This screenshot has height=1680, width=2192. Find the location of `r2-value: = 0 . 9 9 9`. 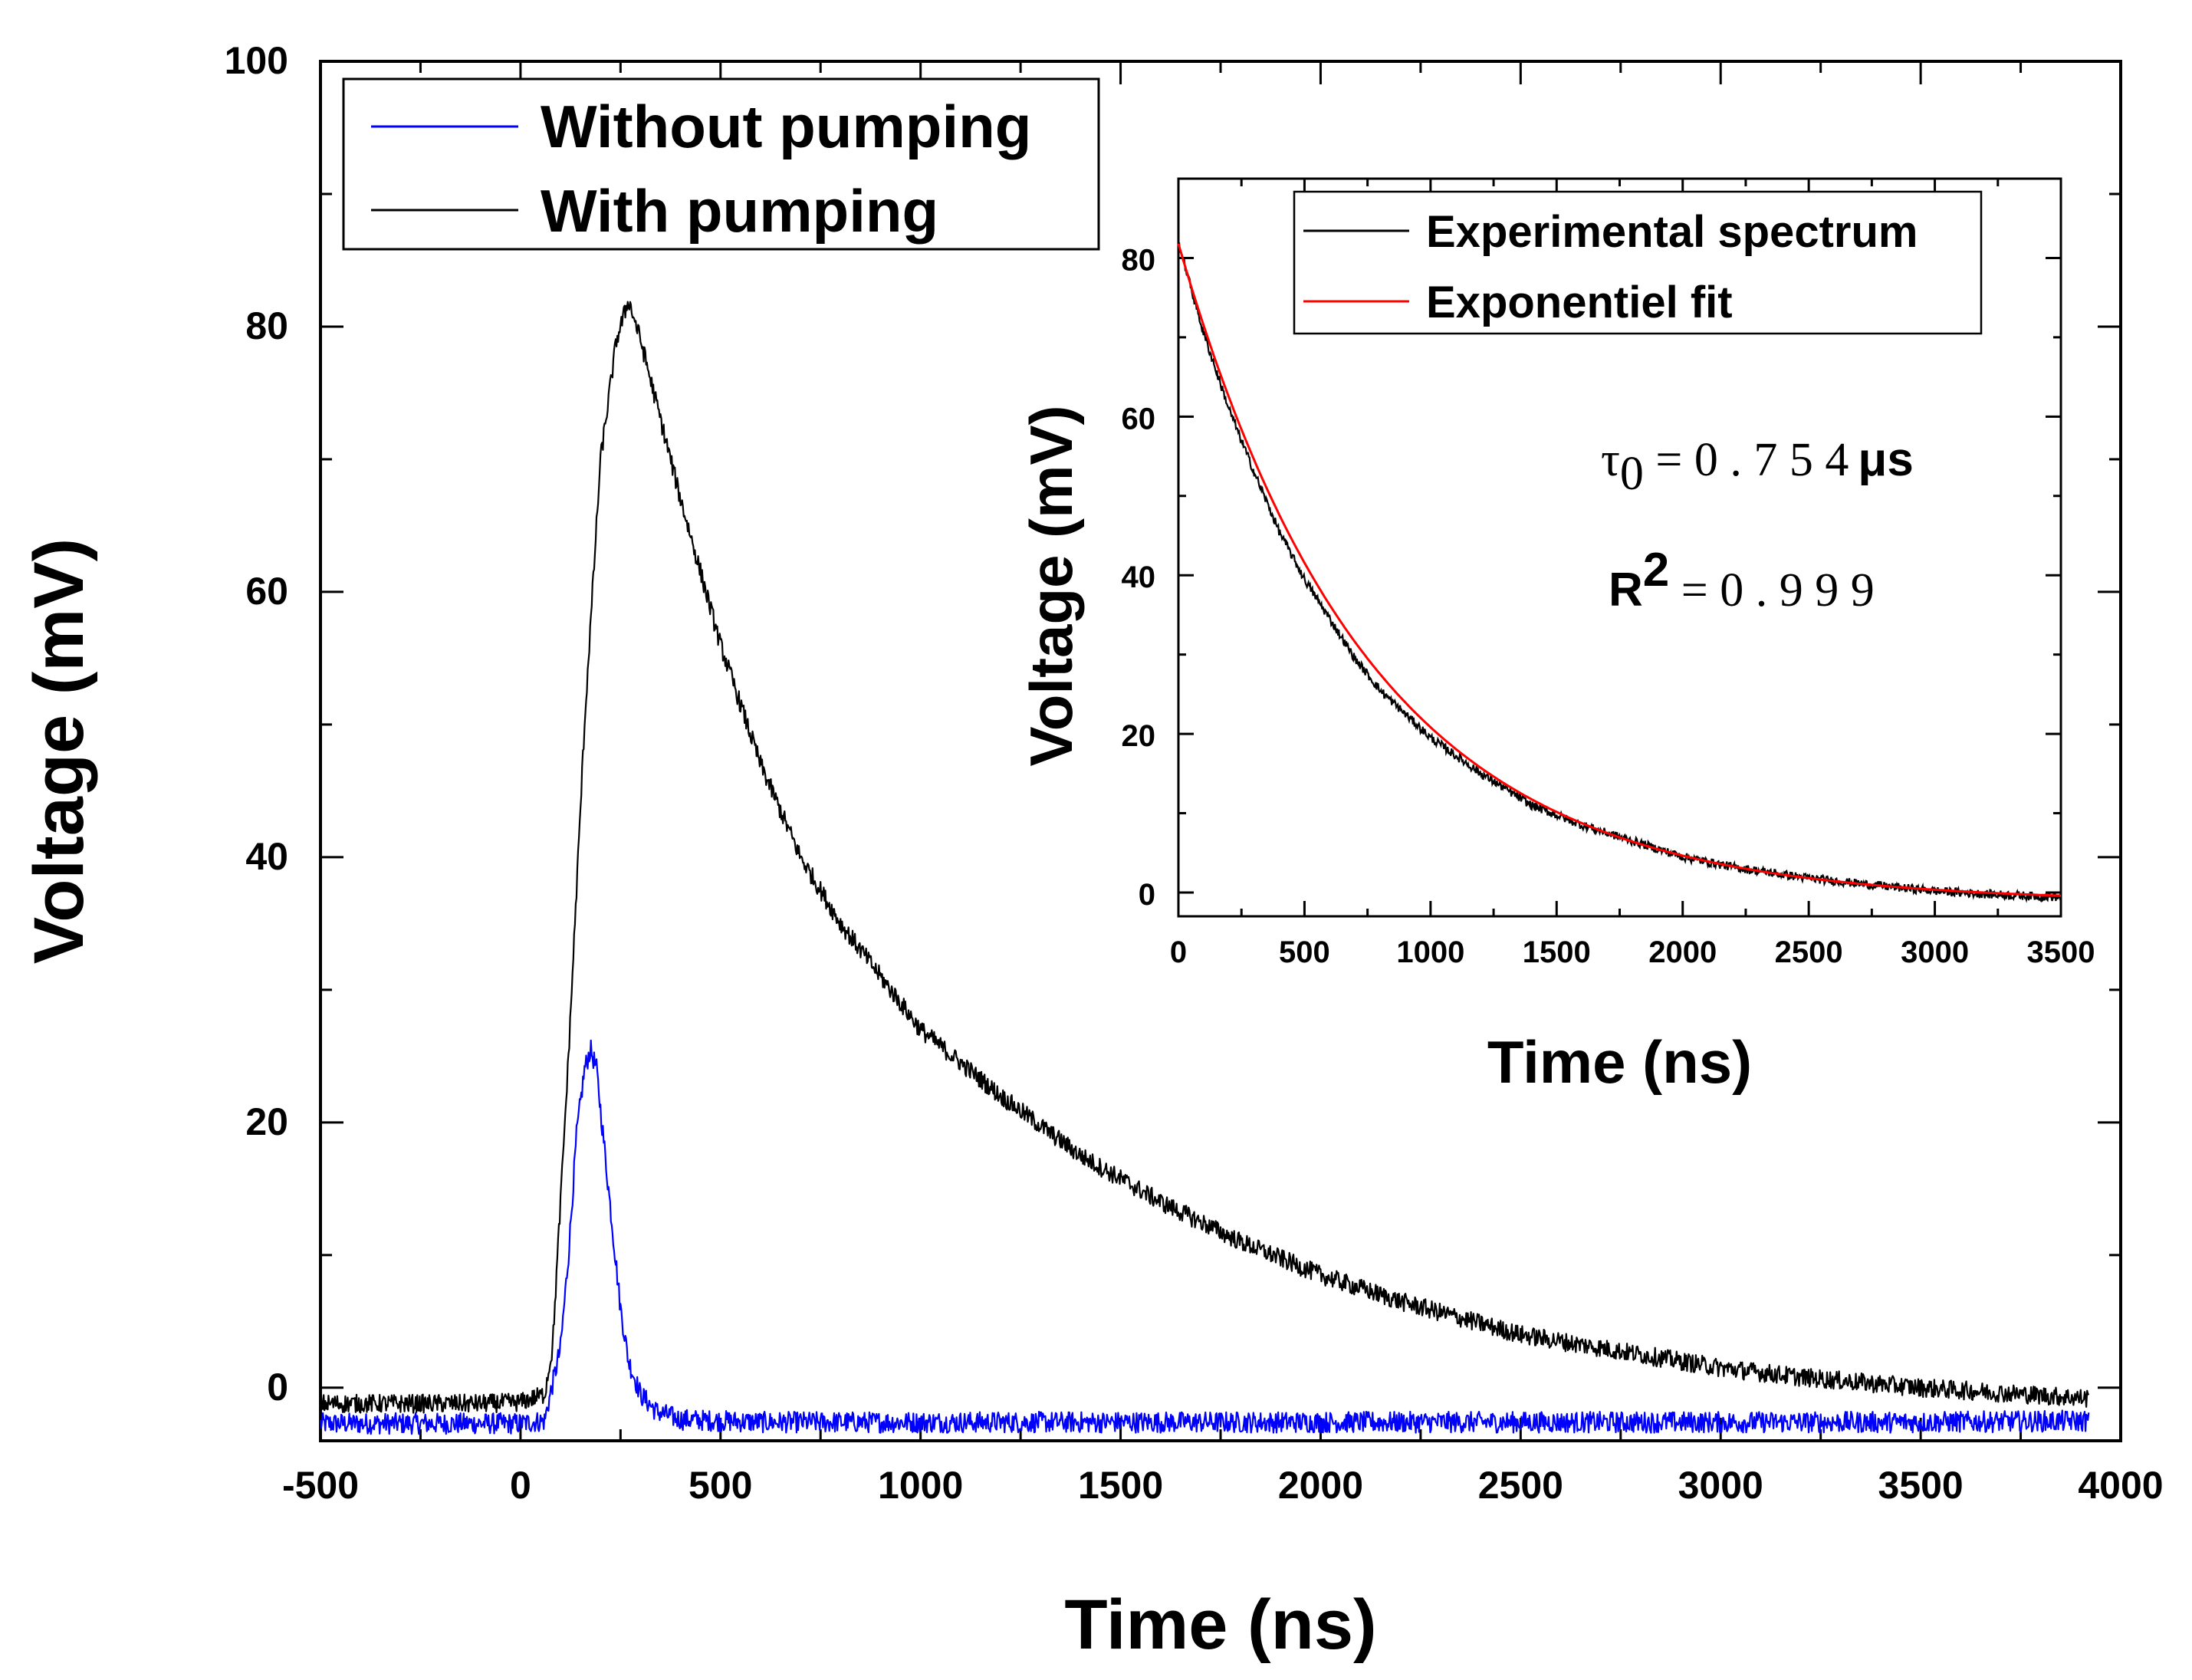

r2-value: = 0 . 9 9 9 is located at coordinates (1771, 590).